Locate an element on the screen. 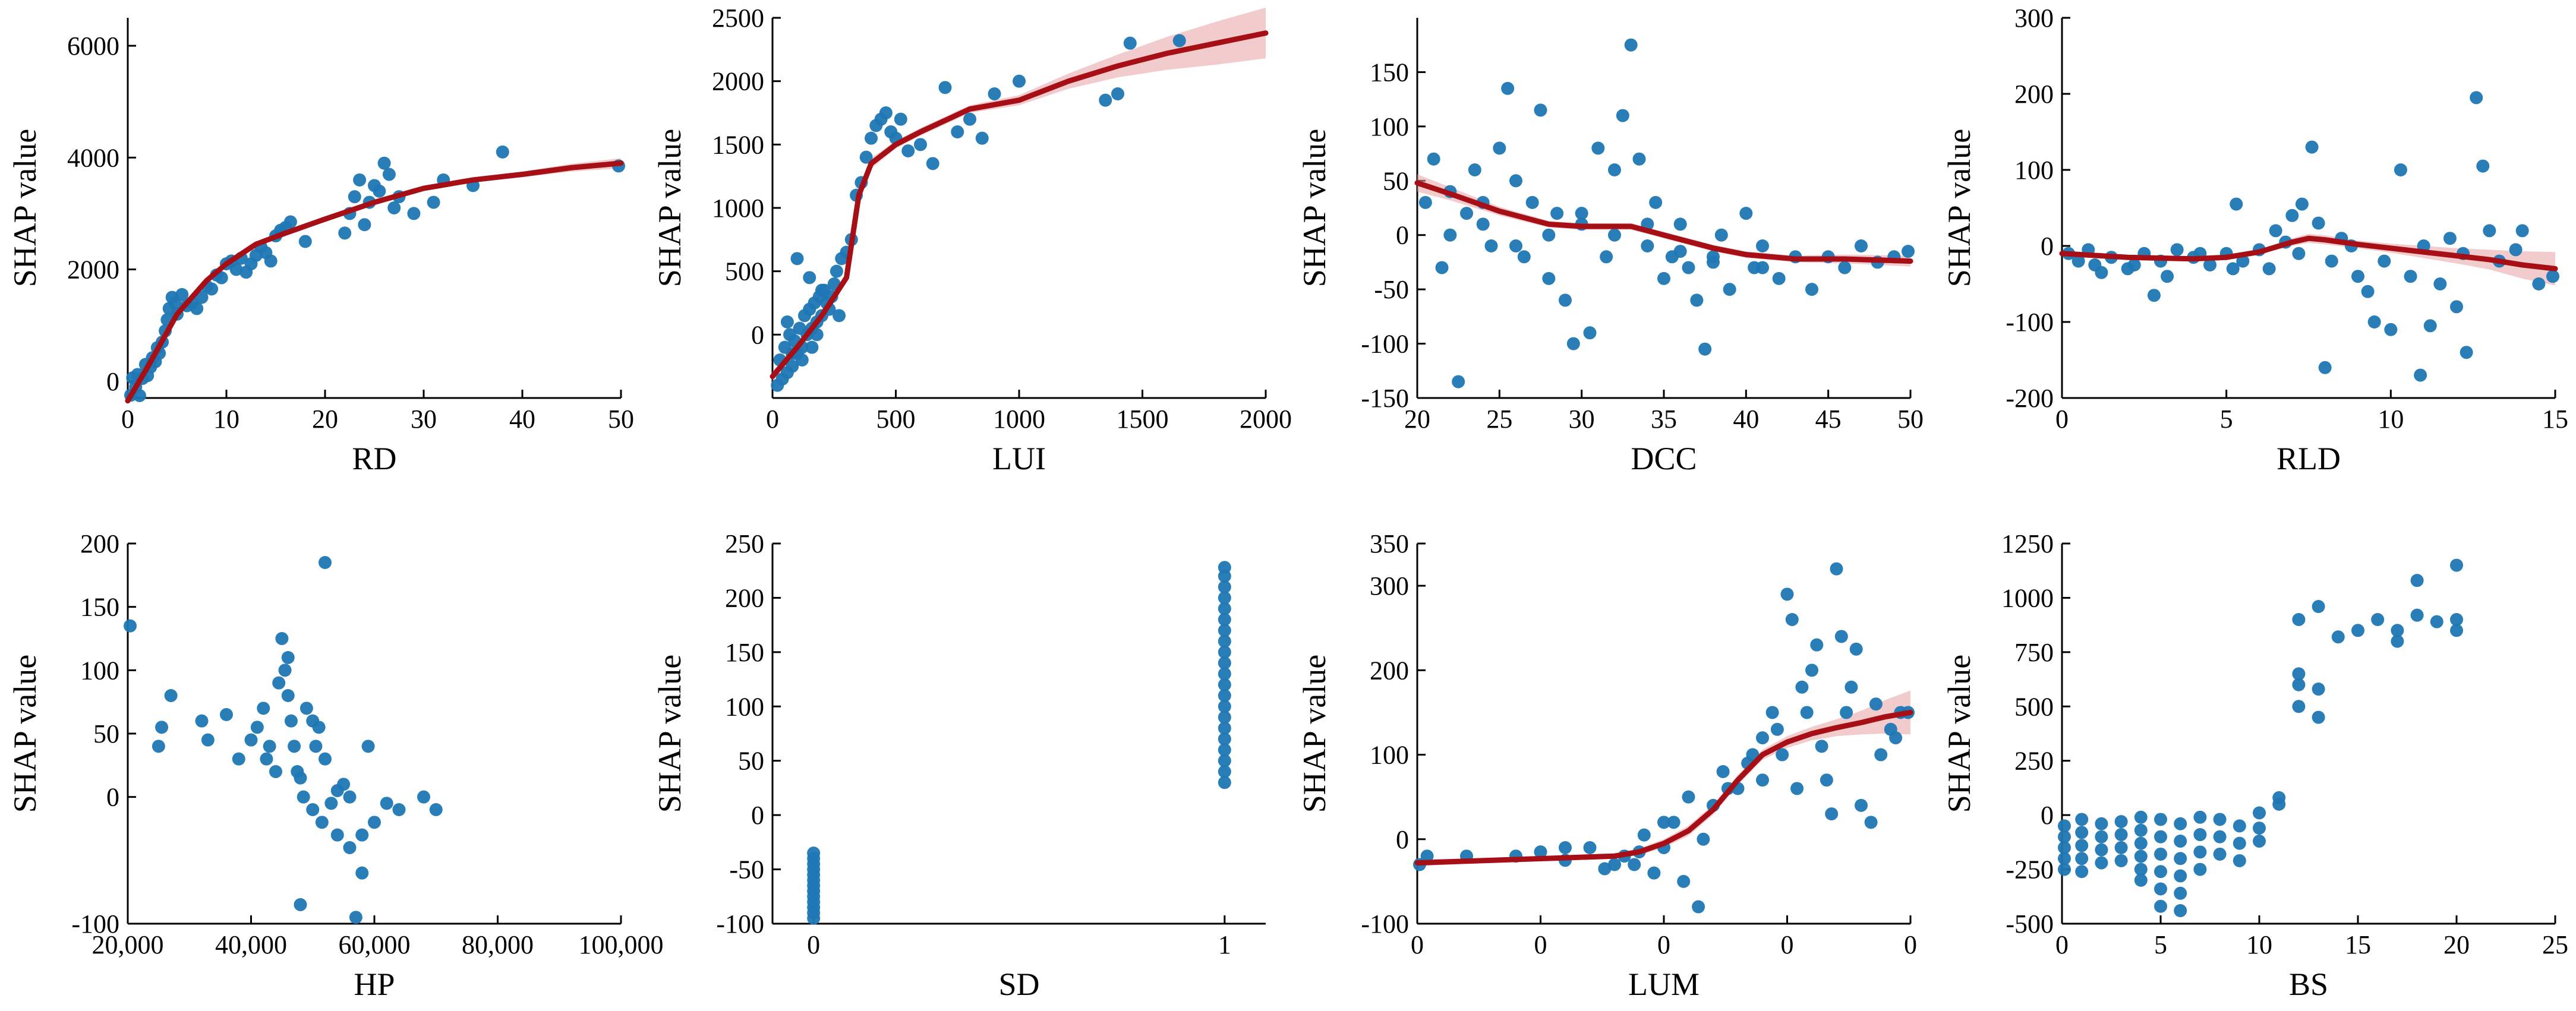 The image size is (2576, 1011). y-tick-label: 750 is located at coordinates (2034, 653).